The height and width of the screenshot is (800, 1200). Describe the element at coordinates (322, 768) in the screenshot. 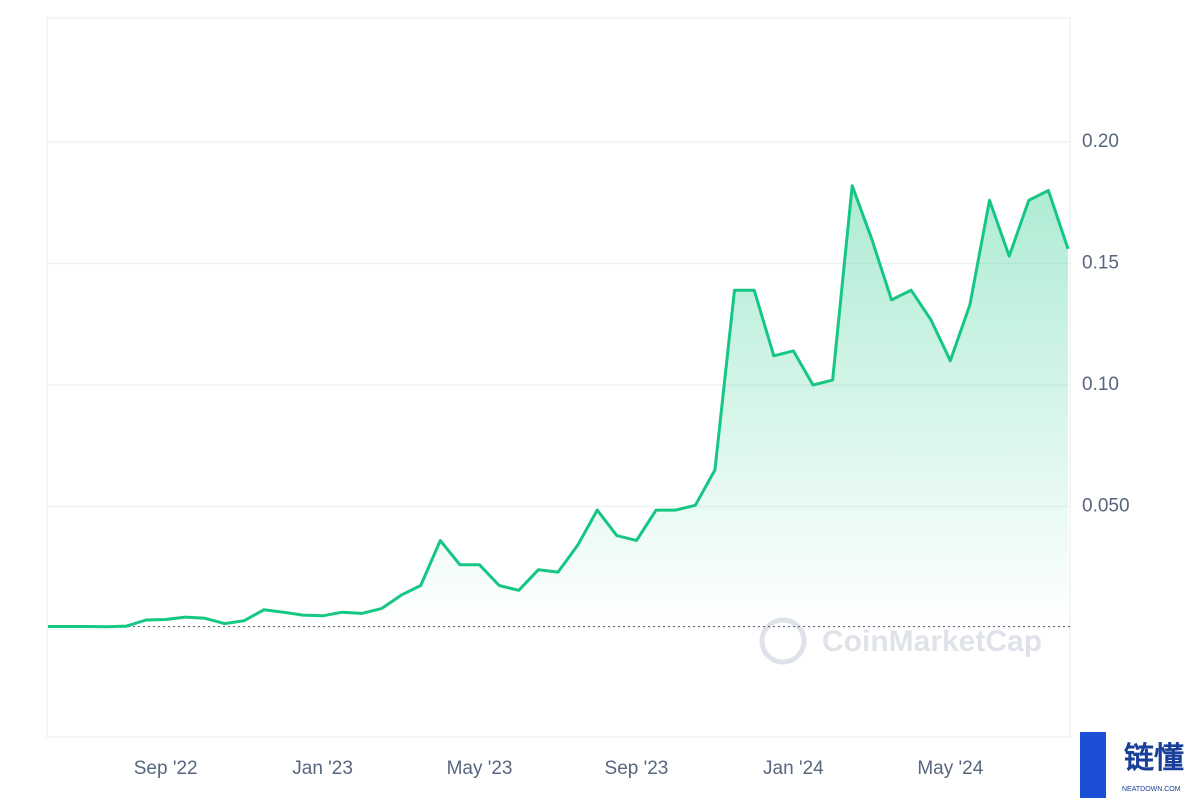

I see `x-tick-label: Jan '23` at that location.